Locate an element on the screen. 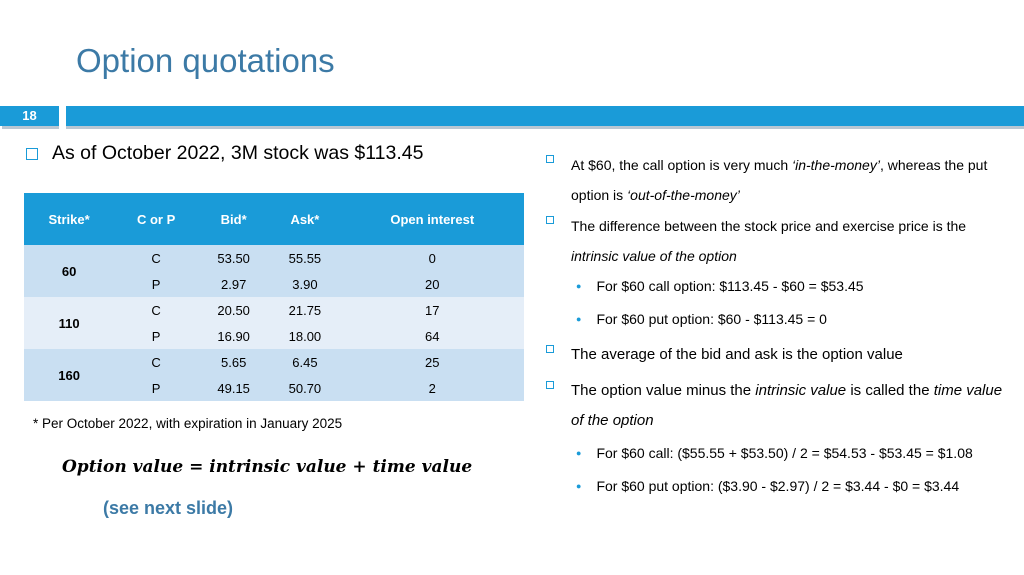 The width and height of the screenshot is (1024, 575). table-row: P 16.90 18.00 64 is located at coordinates (274, 336).